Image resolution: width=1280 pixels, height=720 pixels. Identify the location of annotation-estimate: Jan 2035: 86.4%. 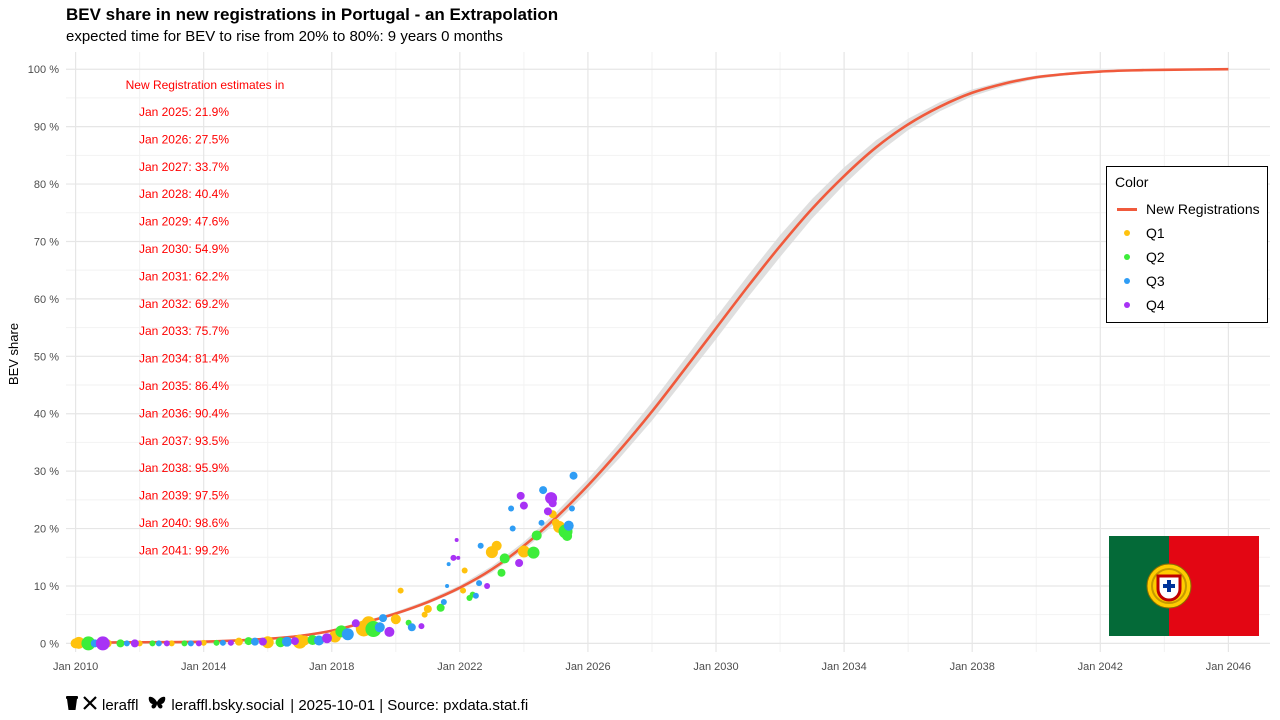
(184, 386).